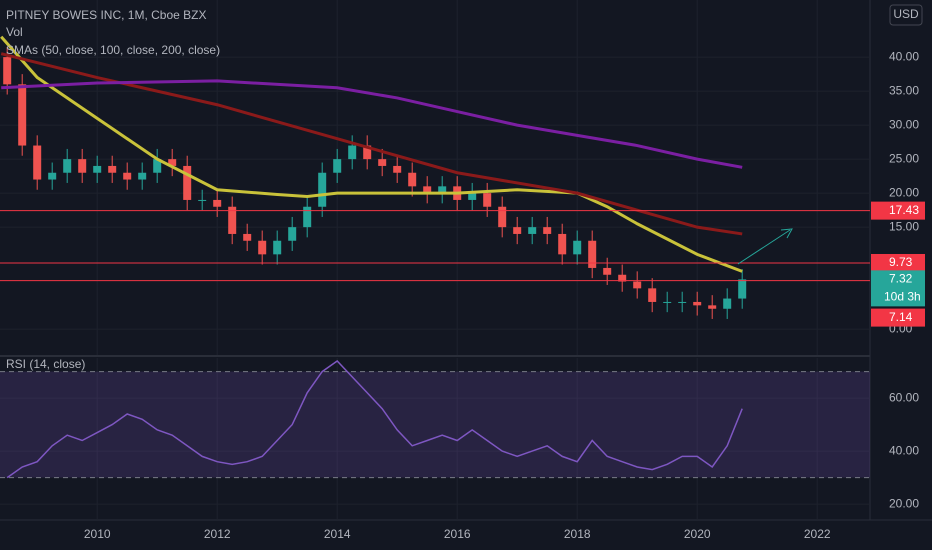  Describe the element at coordinates (14, 32) in the screenshot. I see `volume-legend: Vol` at that location.